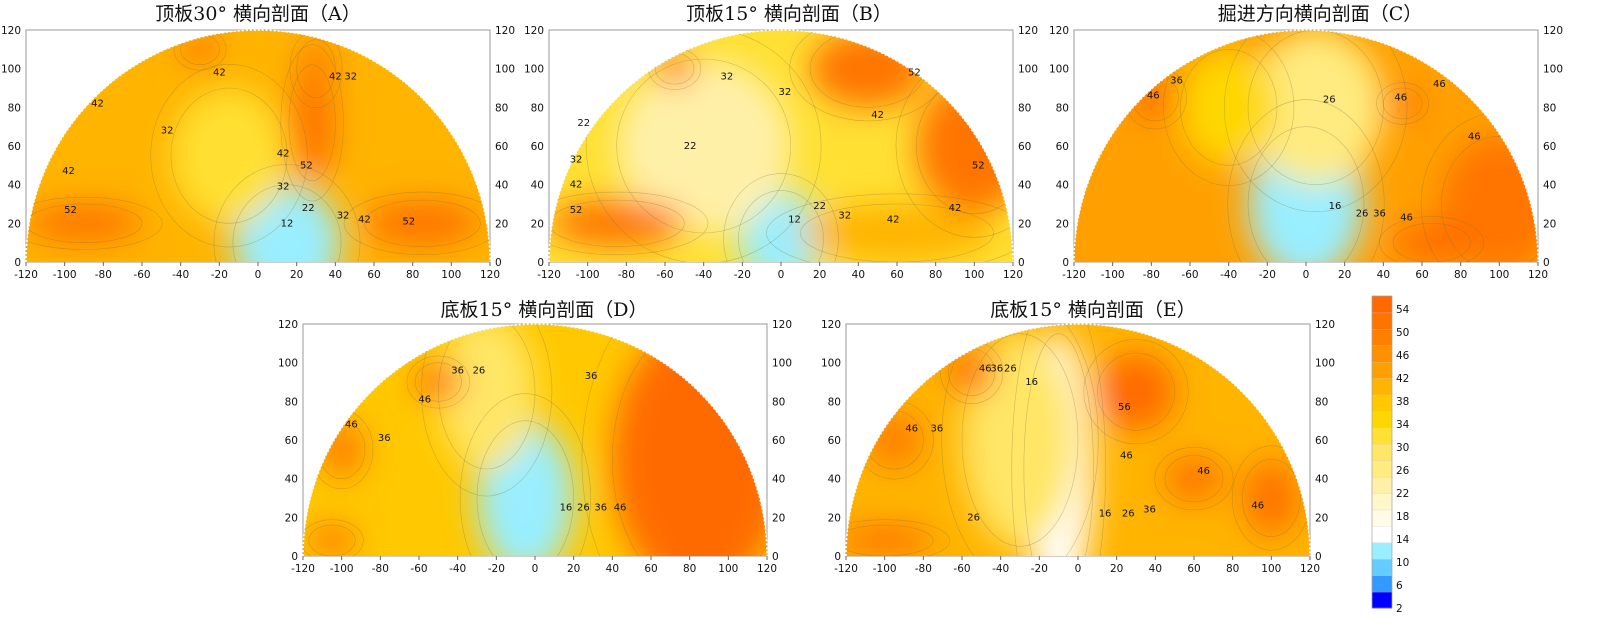 This screenshot has width=1598, height=627. I want to click on panel-a-contour-label-13: 52, so click(70, 210).